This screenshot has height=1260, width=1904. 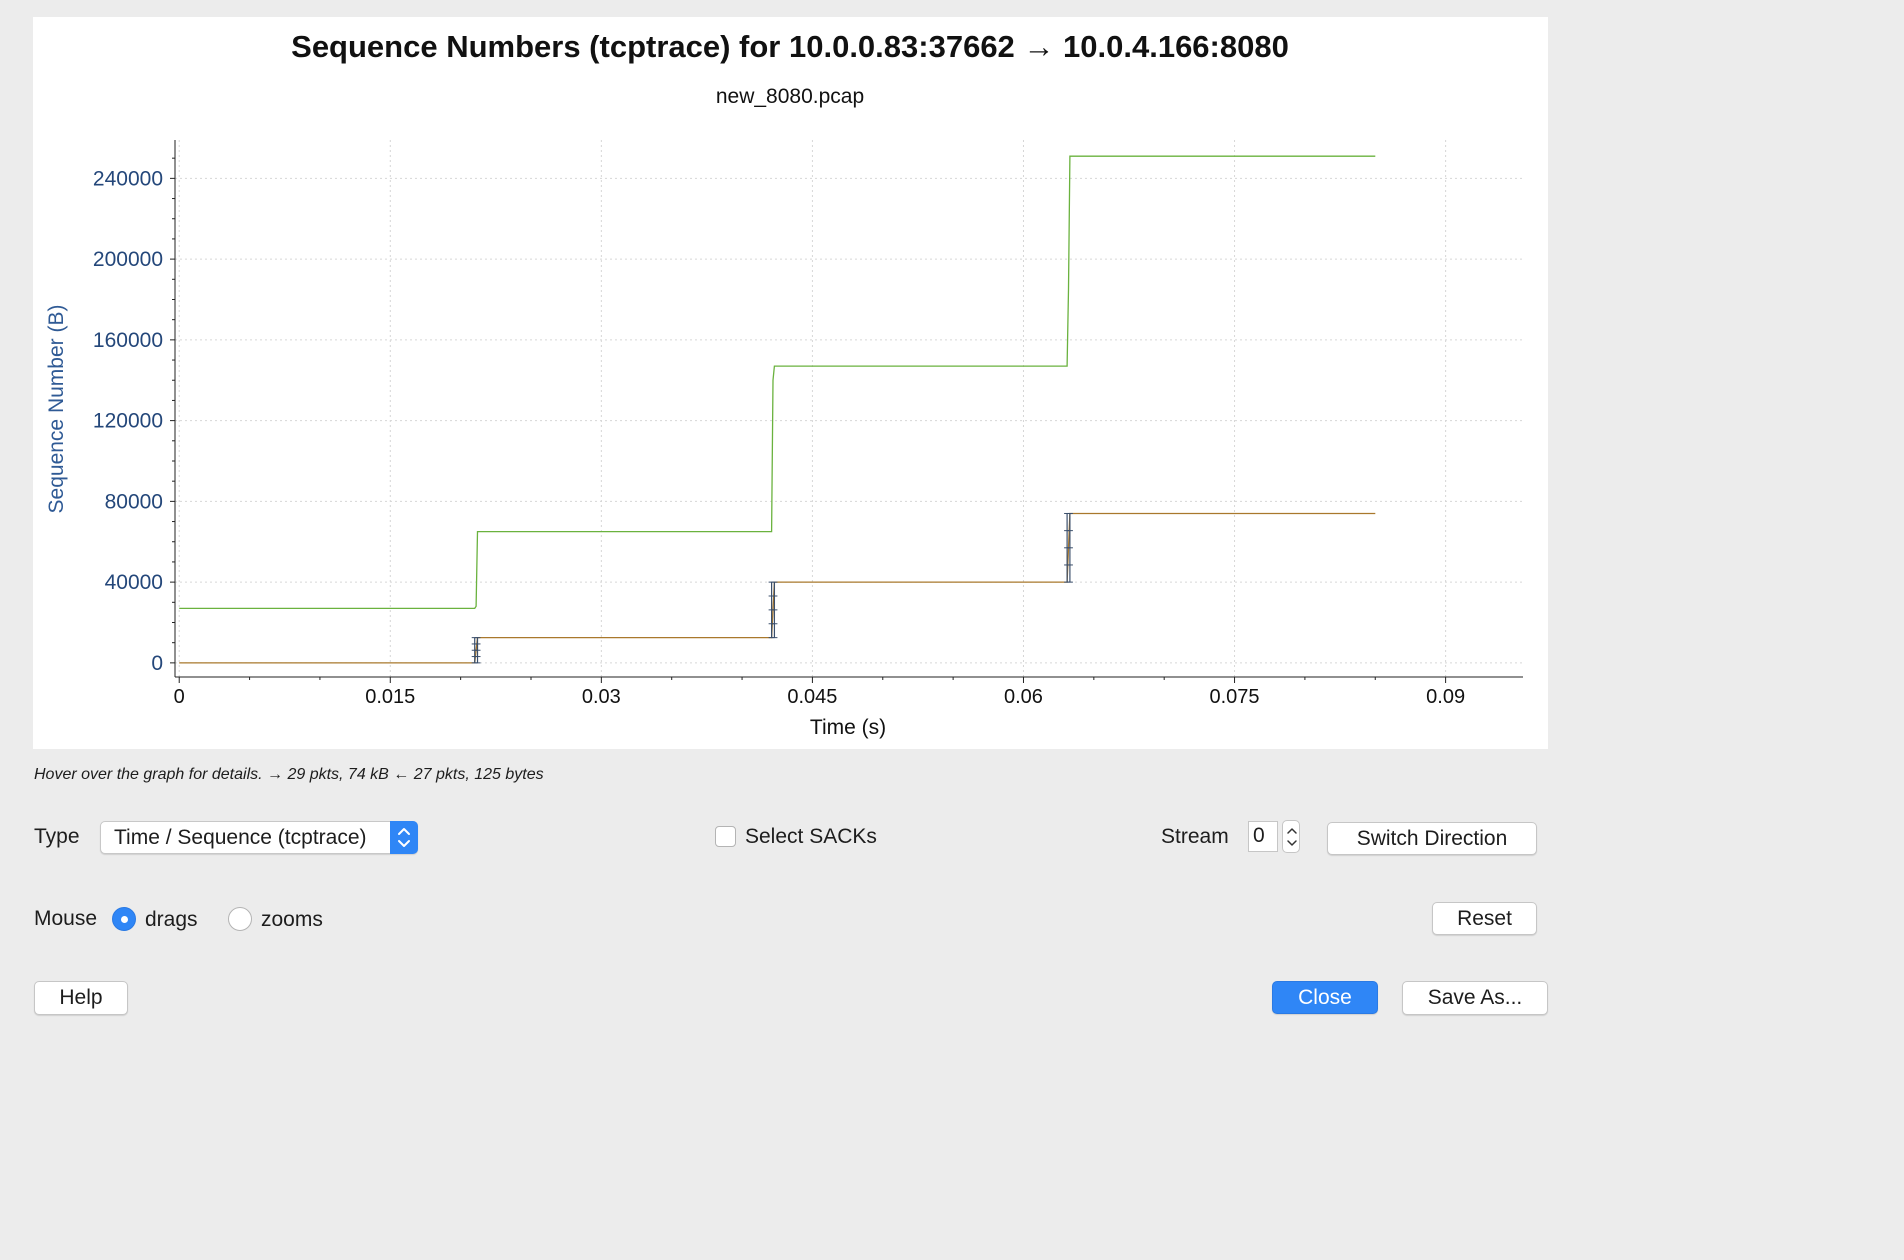 I want to click on x-tick-label: 0, so click(x=179, y=697).